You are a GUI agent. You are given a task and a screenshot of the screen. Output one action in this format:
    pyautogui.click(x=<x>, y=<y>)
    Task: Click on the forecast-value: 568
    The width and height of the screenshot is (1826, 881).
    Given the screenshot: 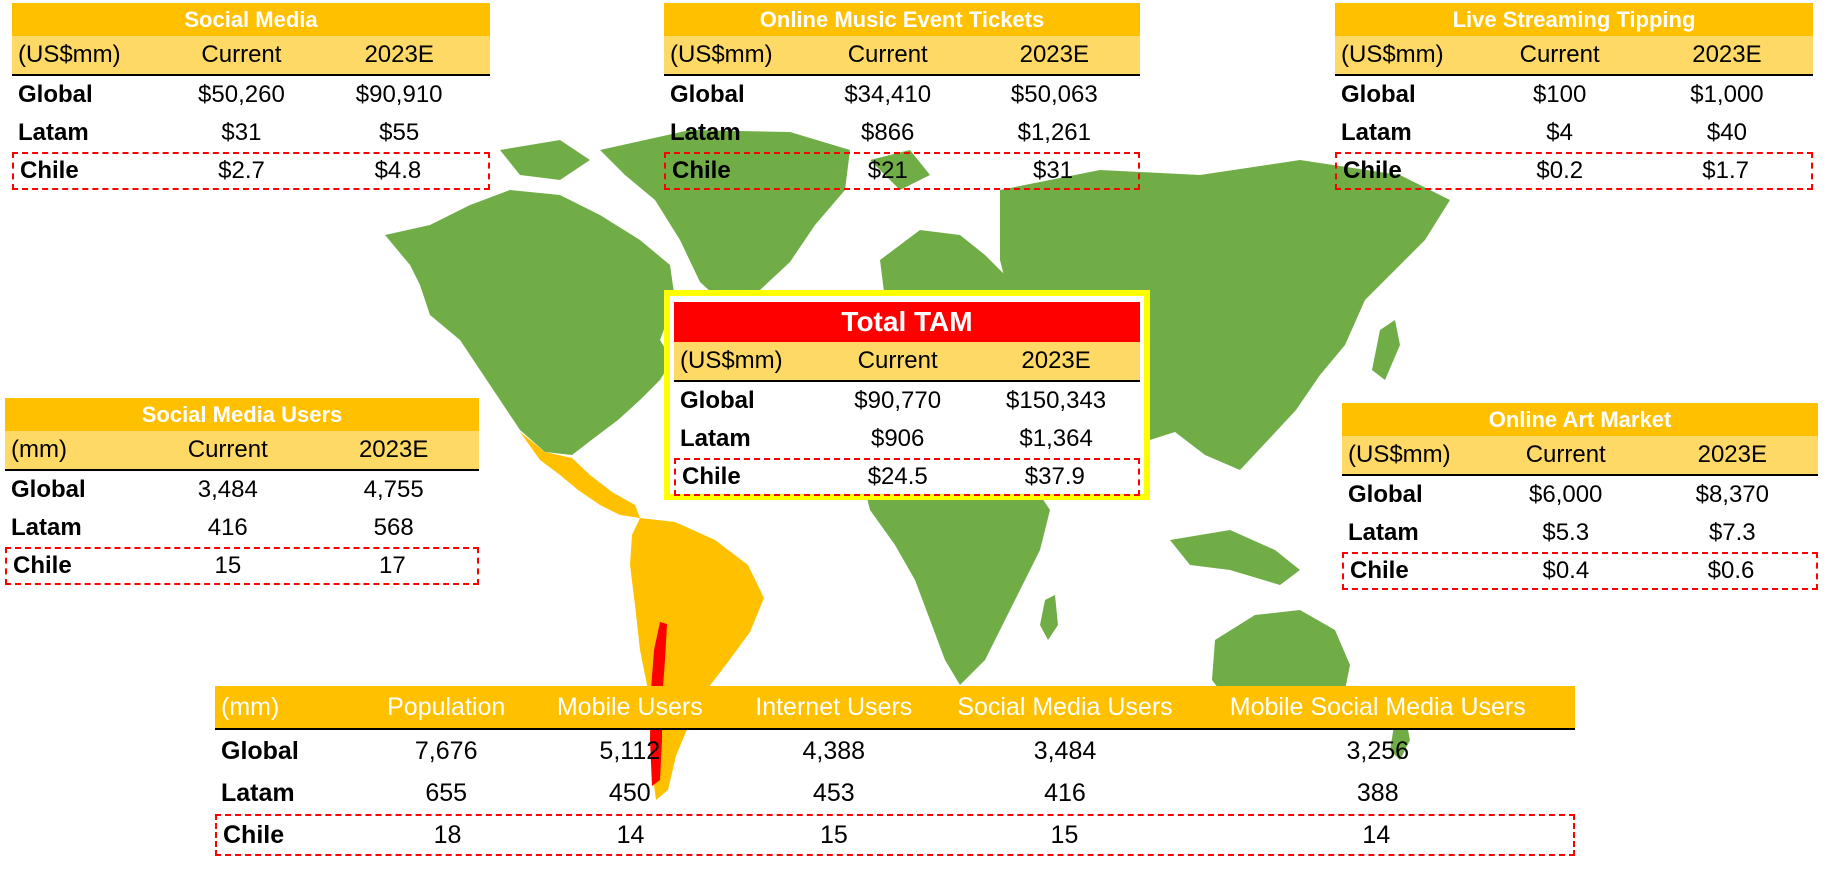 What is the action you would take?
    pyautogui.click(x=393, y=527)
    